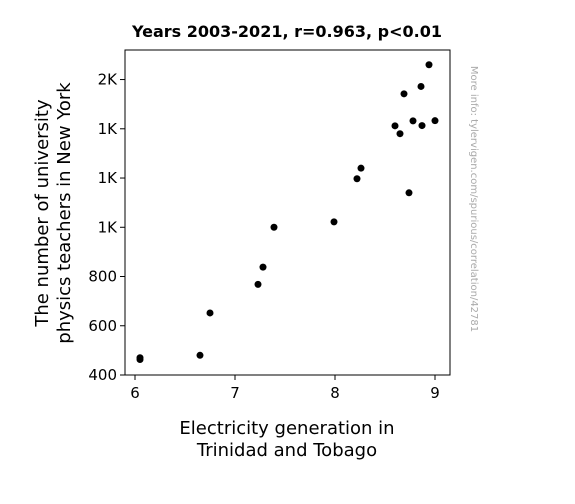  I want to click on y-tick-label: 800, so click(102, 277).